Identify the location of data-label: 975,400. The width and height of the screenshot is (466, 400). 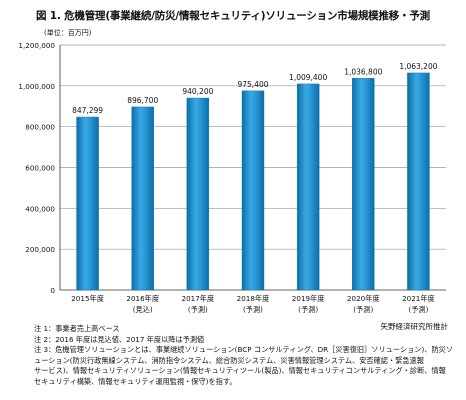
(252, 84).